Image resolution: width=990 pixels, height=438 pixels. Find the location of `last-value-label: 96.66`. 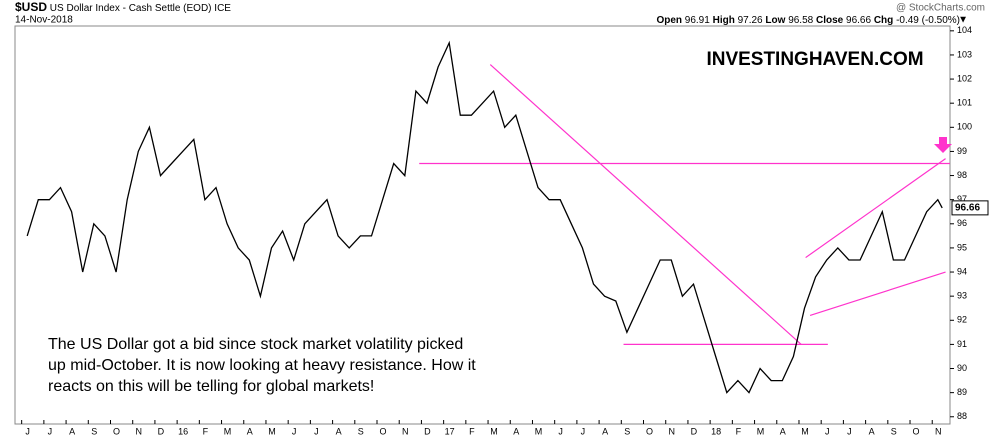

last-value-label: 96.66 is located at coordinates (967, 208).